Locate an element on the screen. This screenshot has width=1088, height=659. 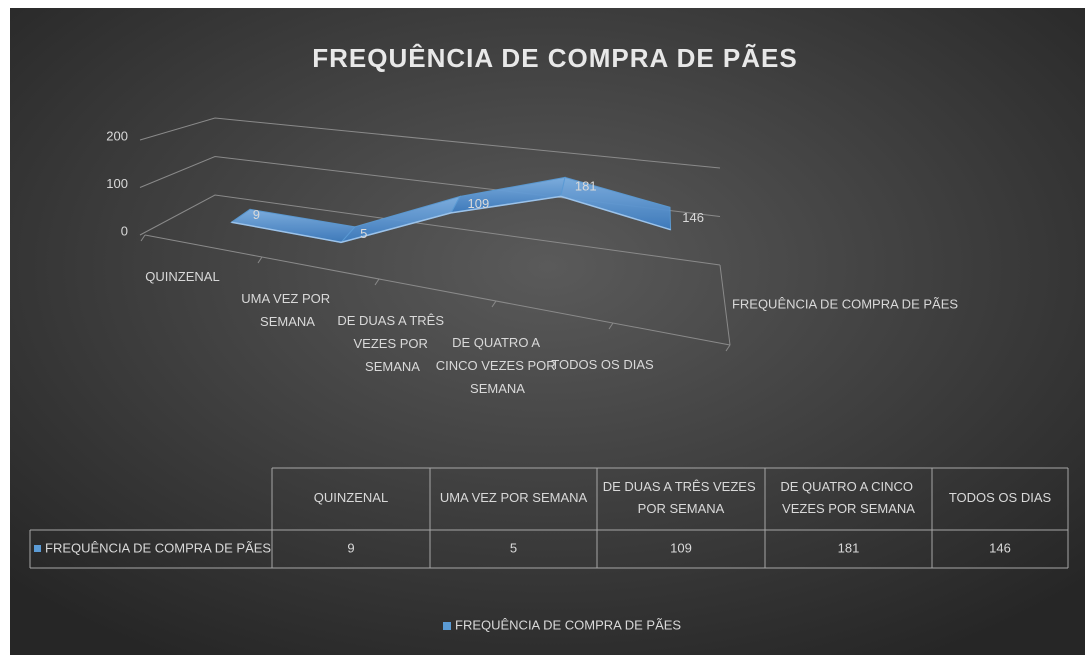
data-label: 5 is located at coordinates (363, 233).